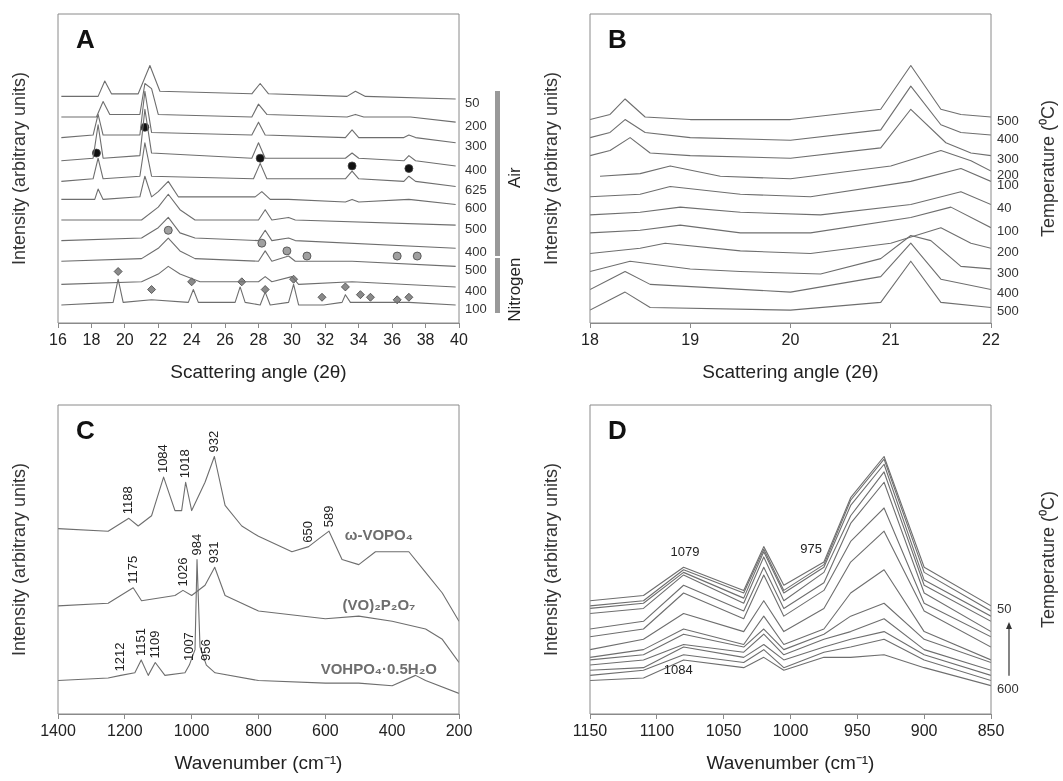  I want to click on annotation: 1212, so click(120, 657).